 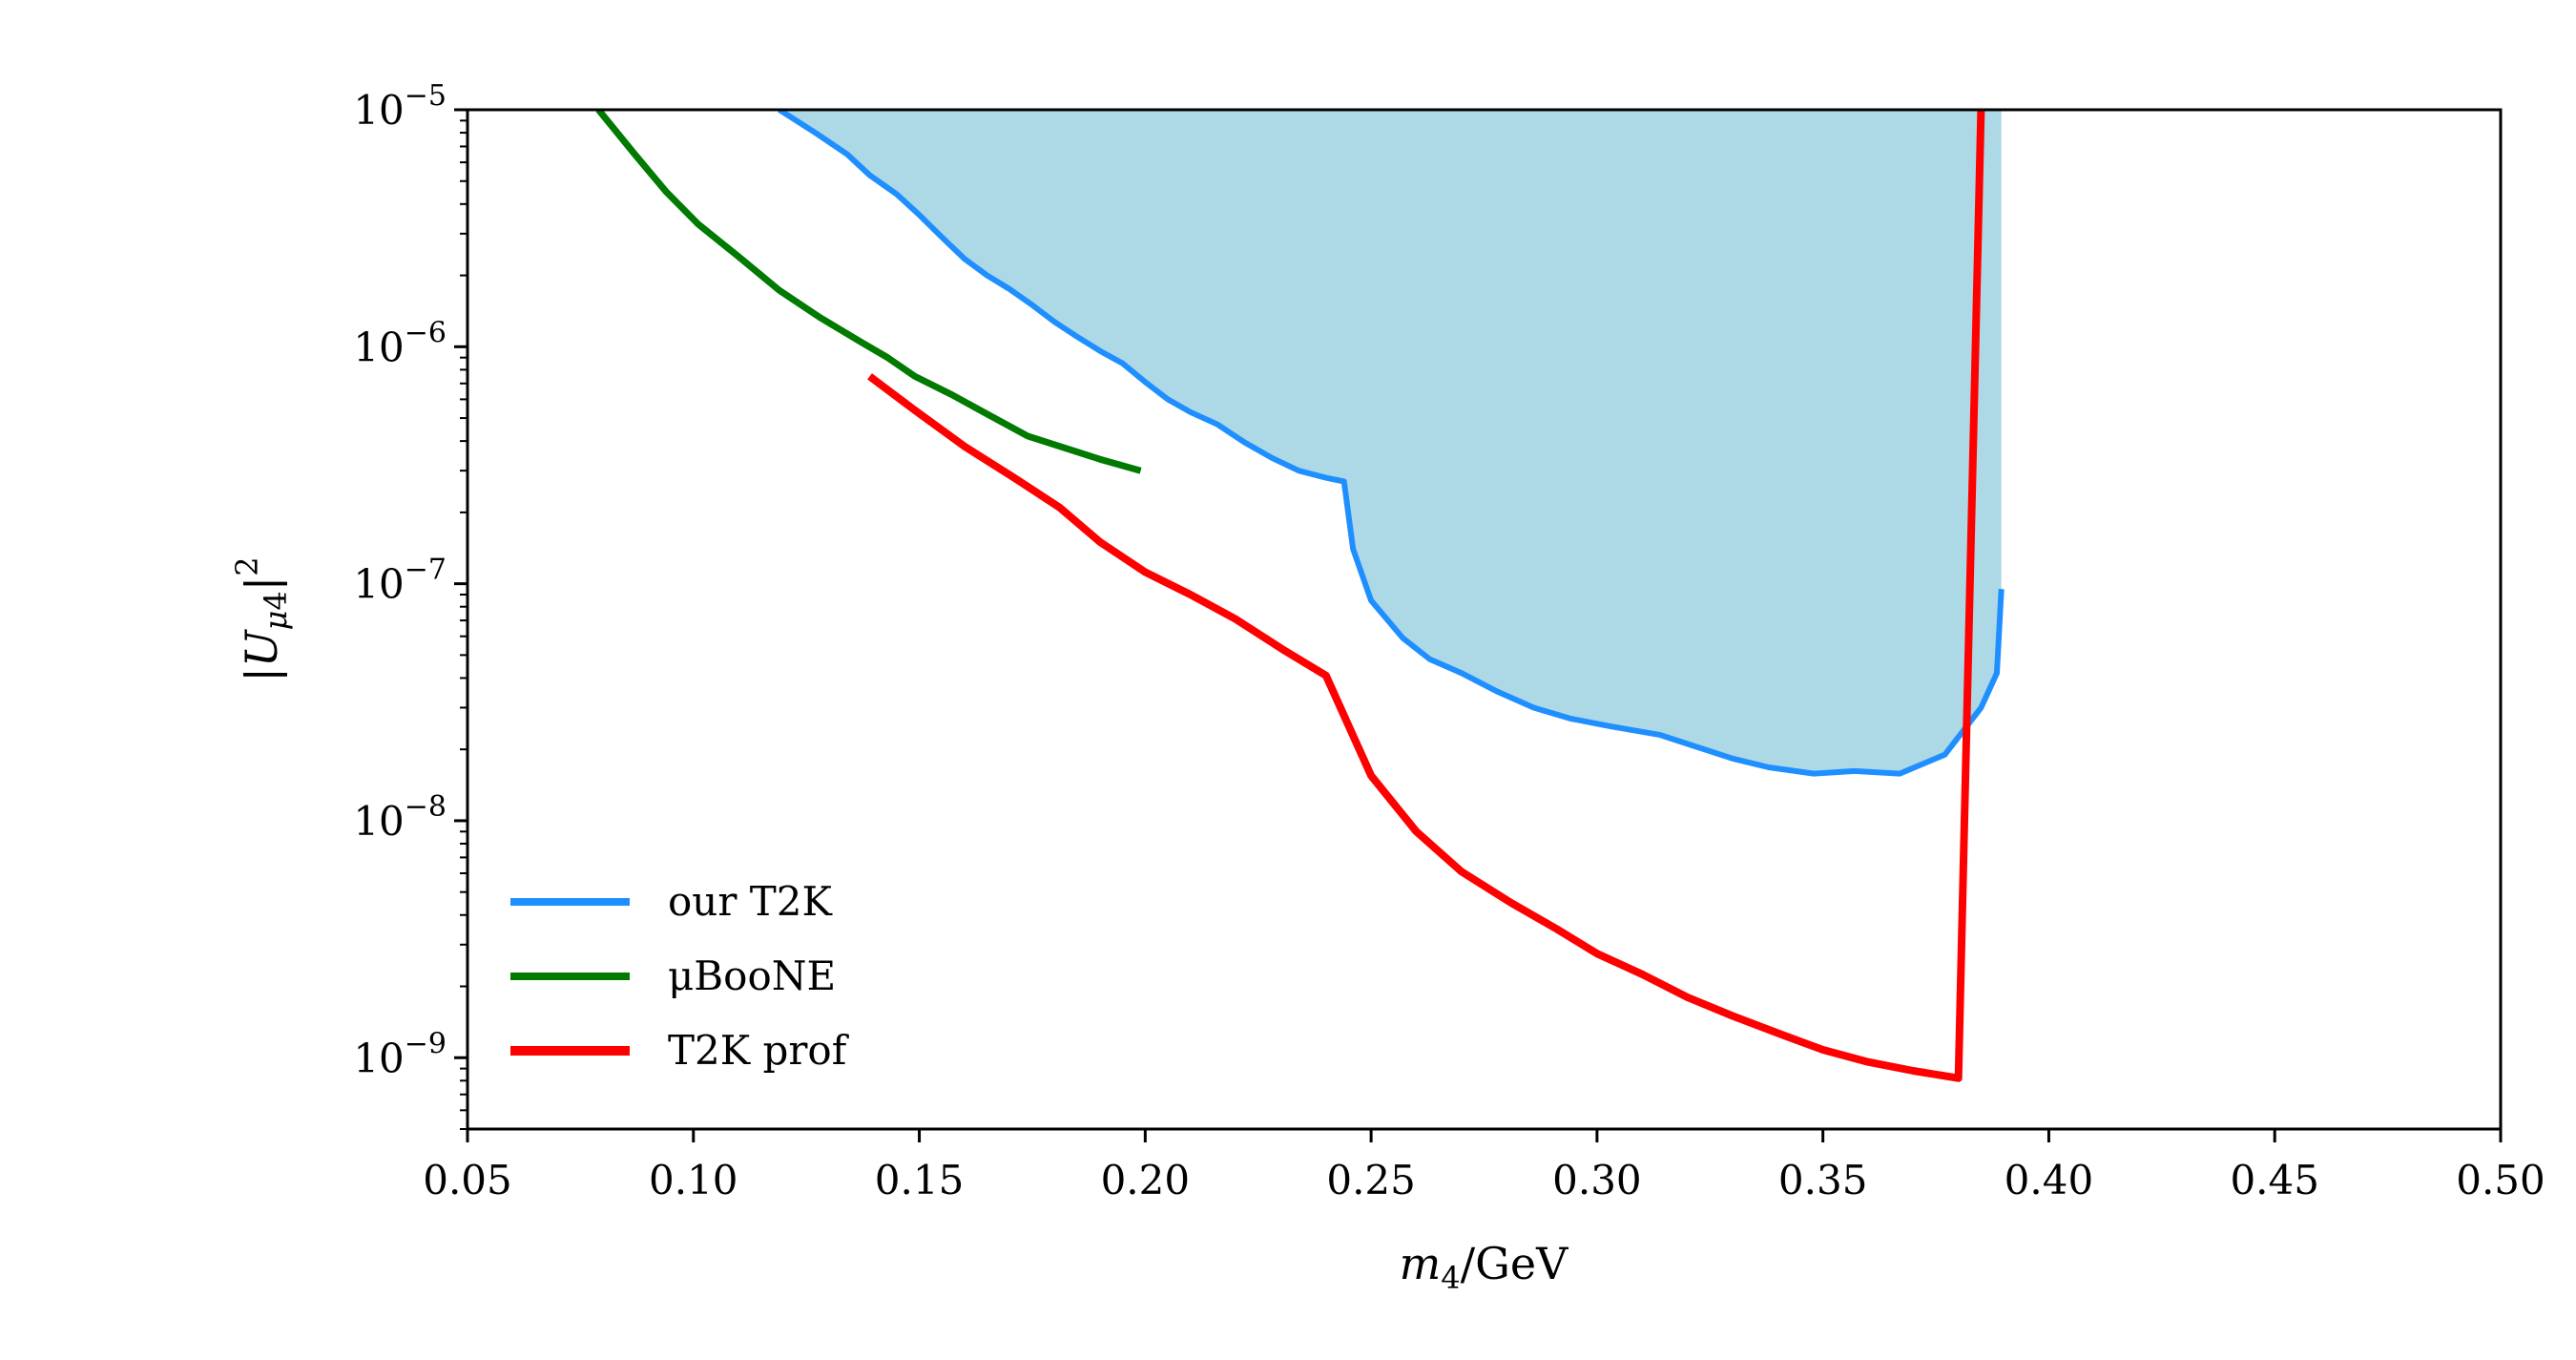 What do you see at coordinates (400, 581) in the screenshot?
I see `y-tick-label: 10⁻⁷` at bounding box center [400, 581].